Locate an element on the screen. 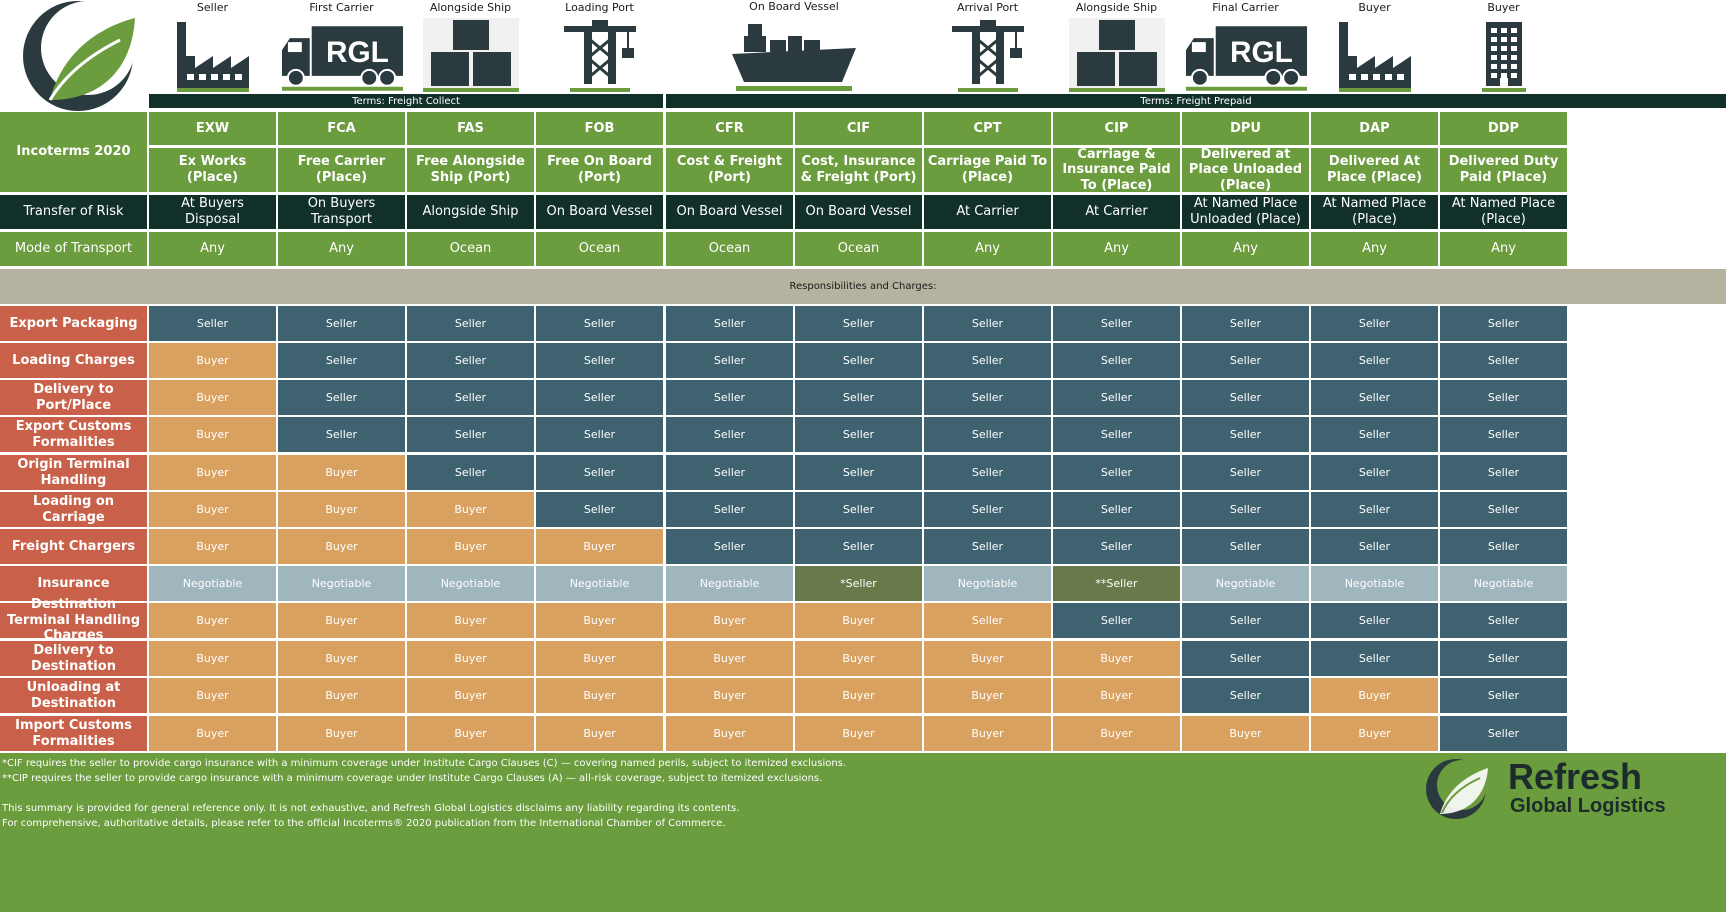 The width and height of the screenshot is (1726, 912). location-label-fca: First Carrier is located at coordinates (341, 7).